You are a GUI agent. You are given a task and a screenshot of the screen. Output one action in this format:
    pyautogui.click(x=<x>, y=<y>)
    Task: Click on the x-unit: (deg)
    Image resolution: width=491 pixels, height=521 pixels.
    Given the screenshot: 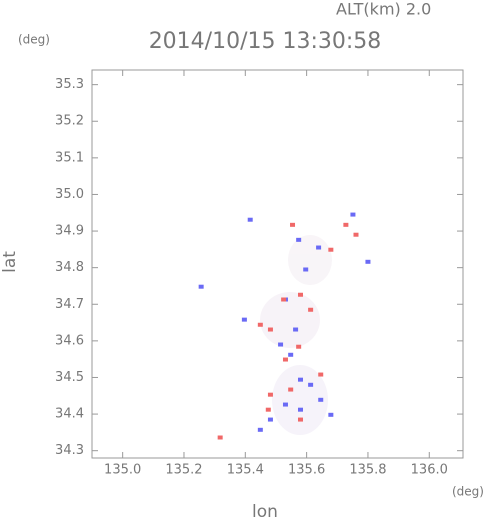 What is the action you would take?
    pyautogui.click(x=468, y=492)
    